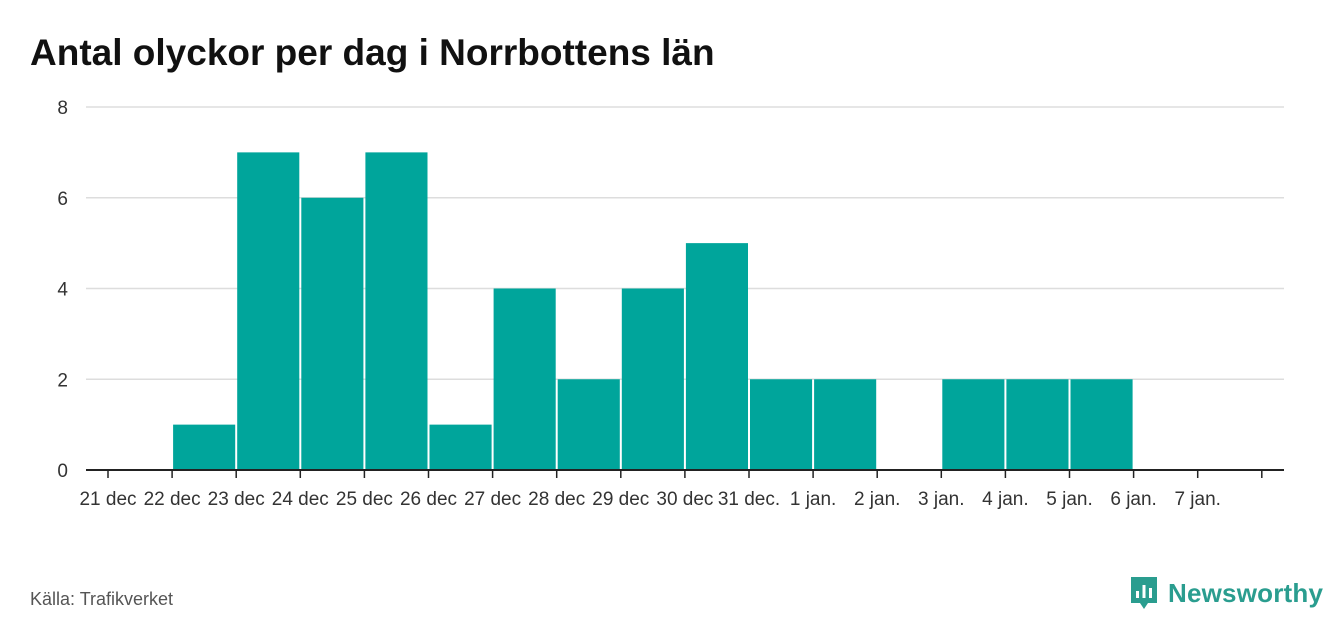  Describe the element at coordinates (492, 499) in the screenshot. I see `x-tick-label: 27 dec` at that location.